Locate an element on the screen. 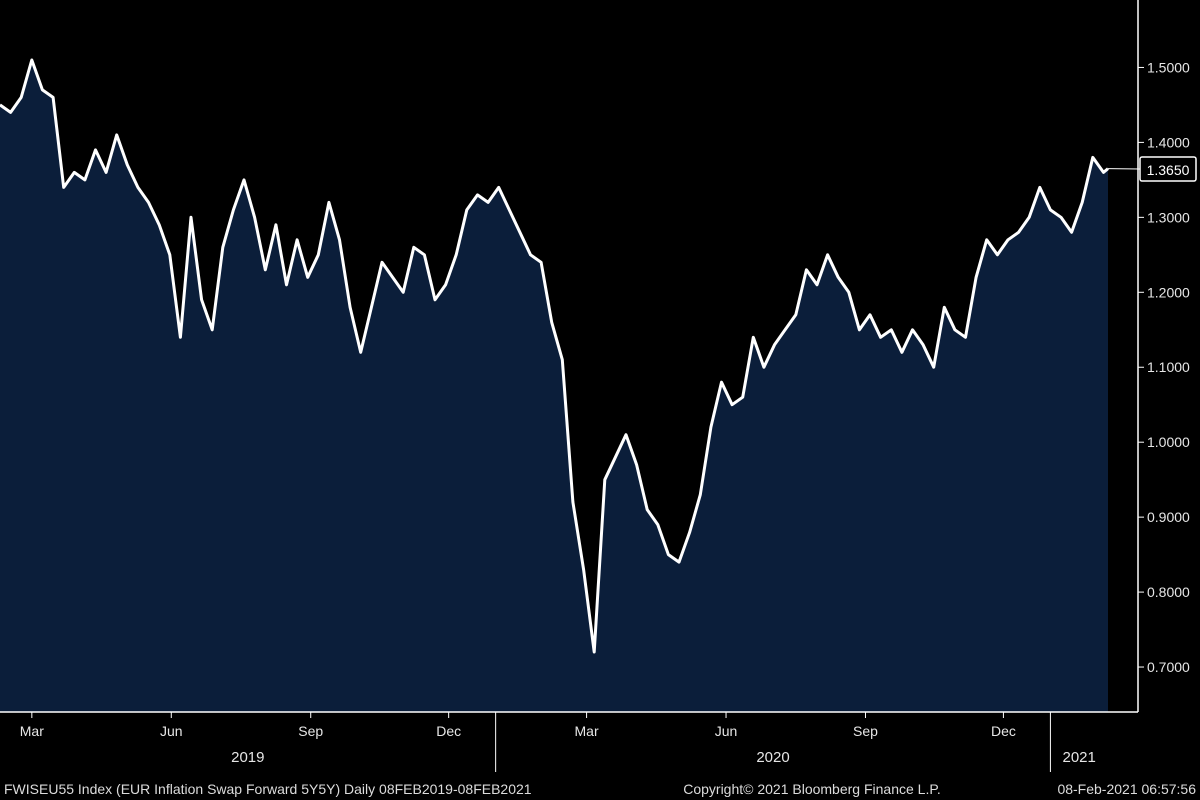 Image resolution: width=1200 pixels, height=800 pixels. y-tick-label: 0.9000 is located at coordinates (1168, 517).